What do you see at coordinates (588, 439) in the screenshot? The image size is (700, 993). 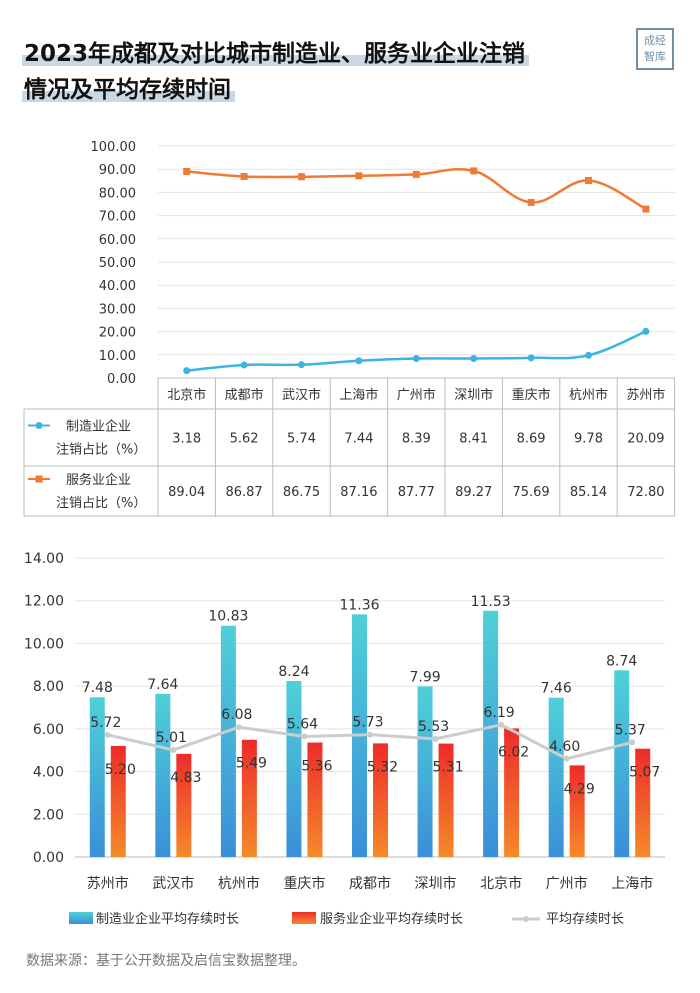 I see `table-value: 9.78` at bounding box center [588, 439].